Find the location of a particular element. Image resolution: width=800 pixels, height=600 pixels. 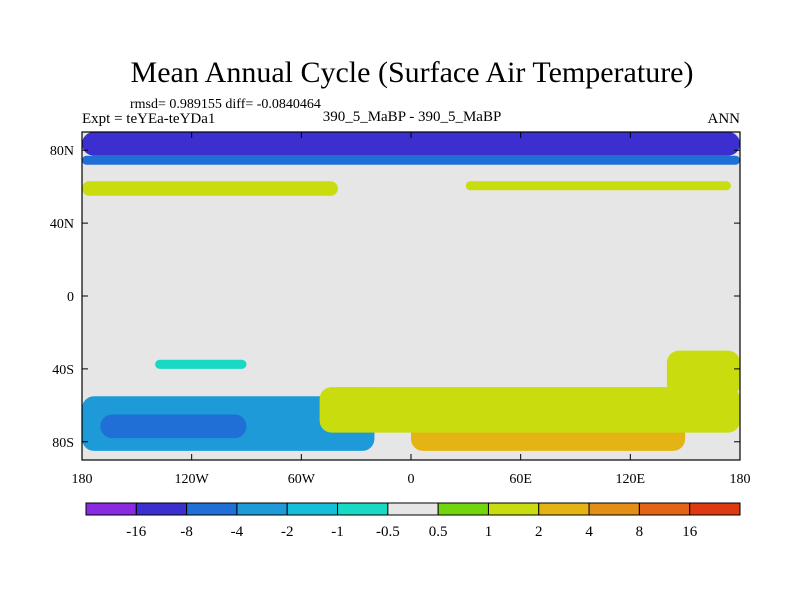

colorbar-label: -4 is located at coordinates (237, 532).